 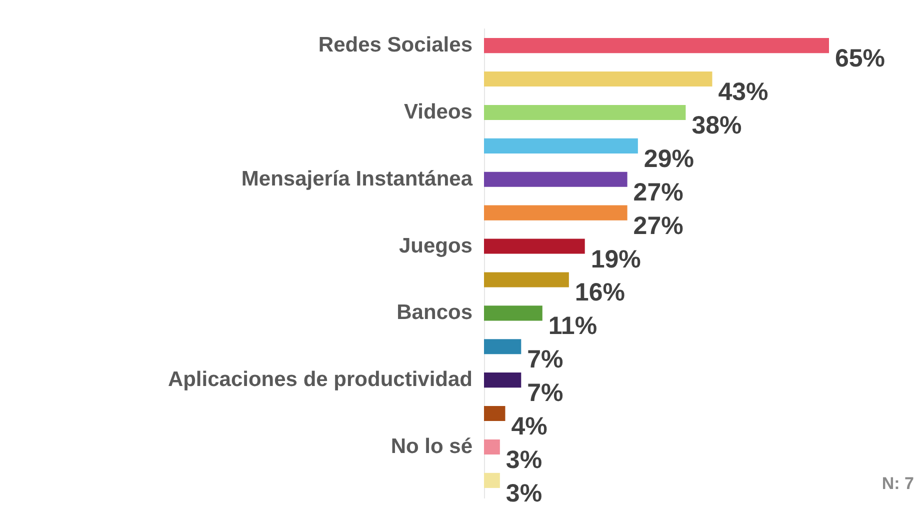 What do you see at coordinates (599, 292) in the screenshot?
I see `data-label: 16%` at bounding box center [599, 292].